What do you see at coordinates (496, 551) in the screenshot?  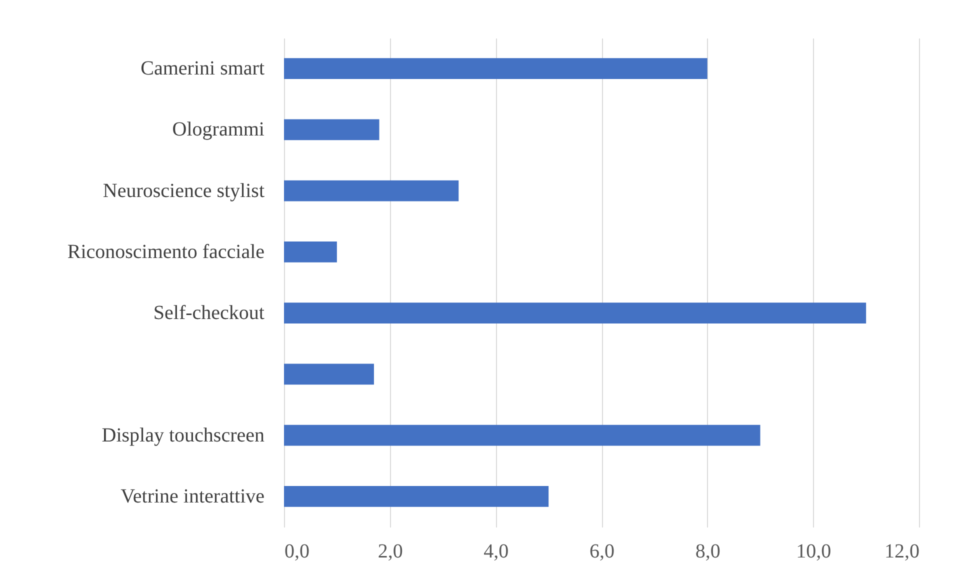 I see `x-tick-label: 4,0` at bounding box center [496, 551].